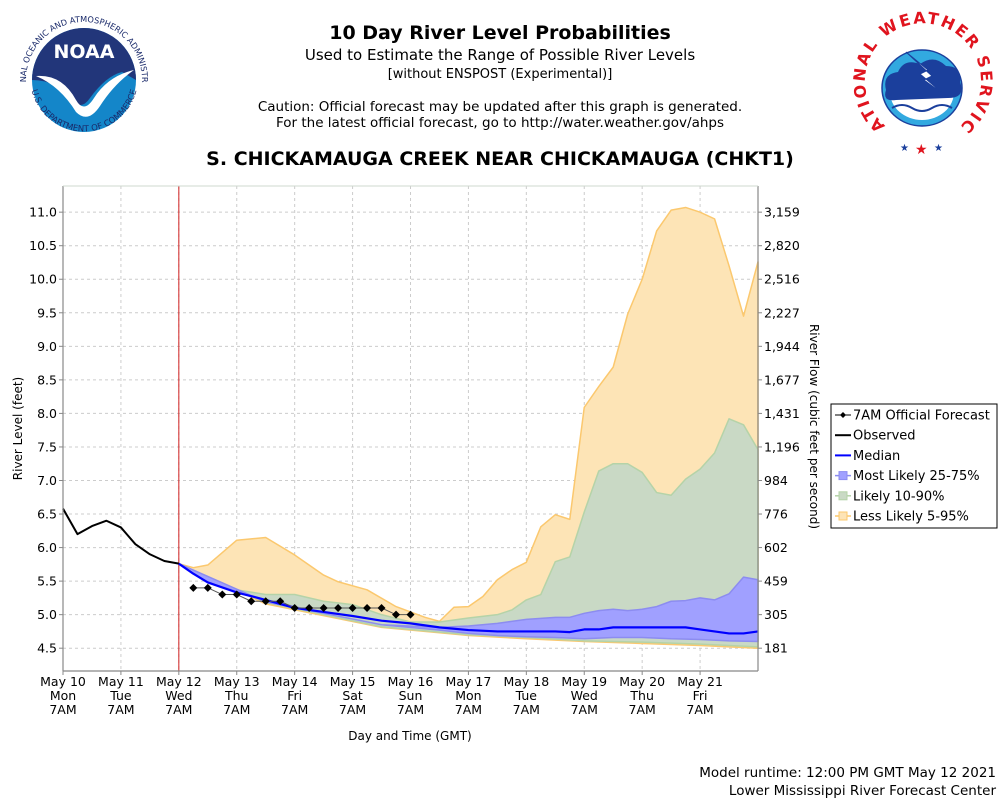 The width and height of the screenshot is (1000, 800). I want to click on x-tick-date: May 21, so click(700, 681).